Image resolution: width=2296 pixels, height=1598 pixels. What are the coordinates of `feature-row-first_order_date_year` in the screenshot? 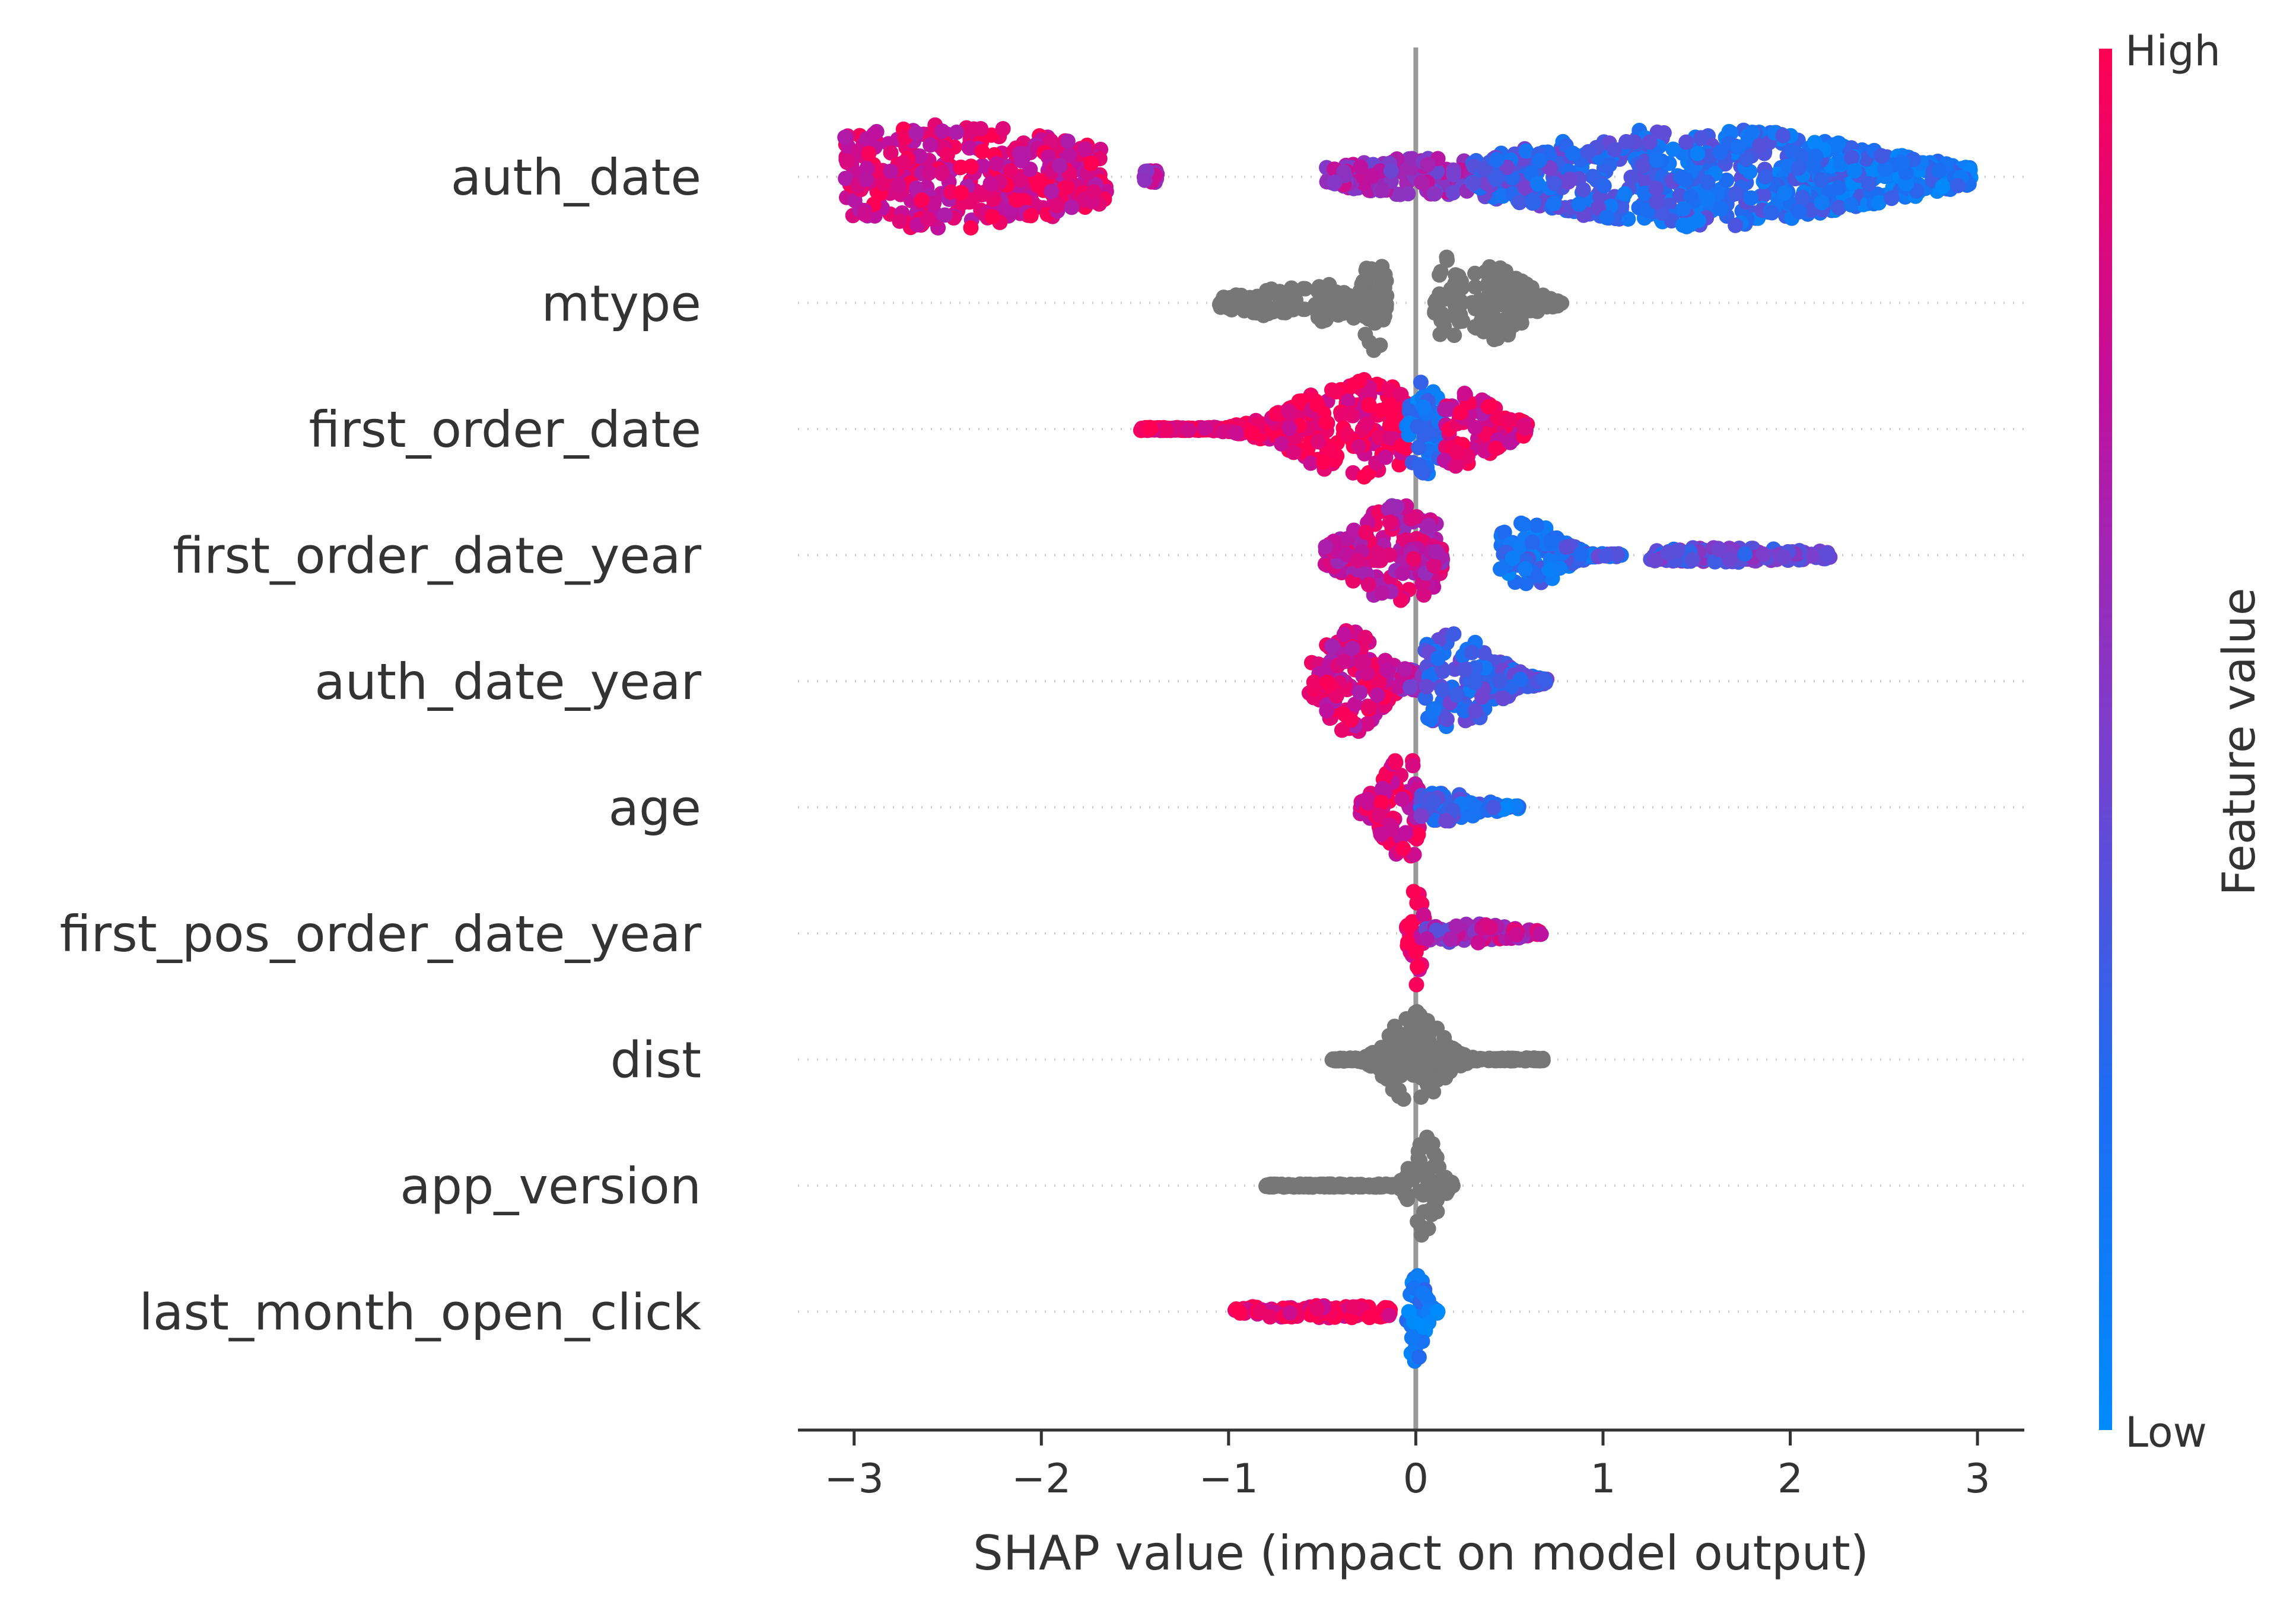 It's located at (1577, 553).